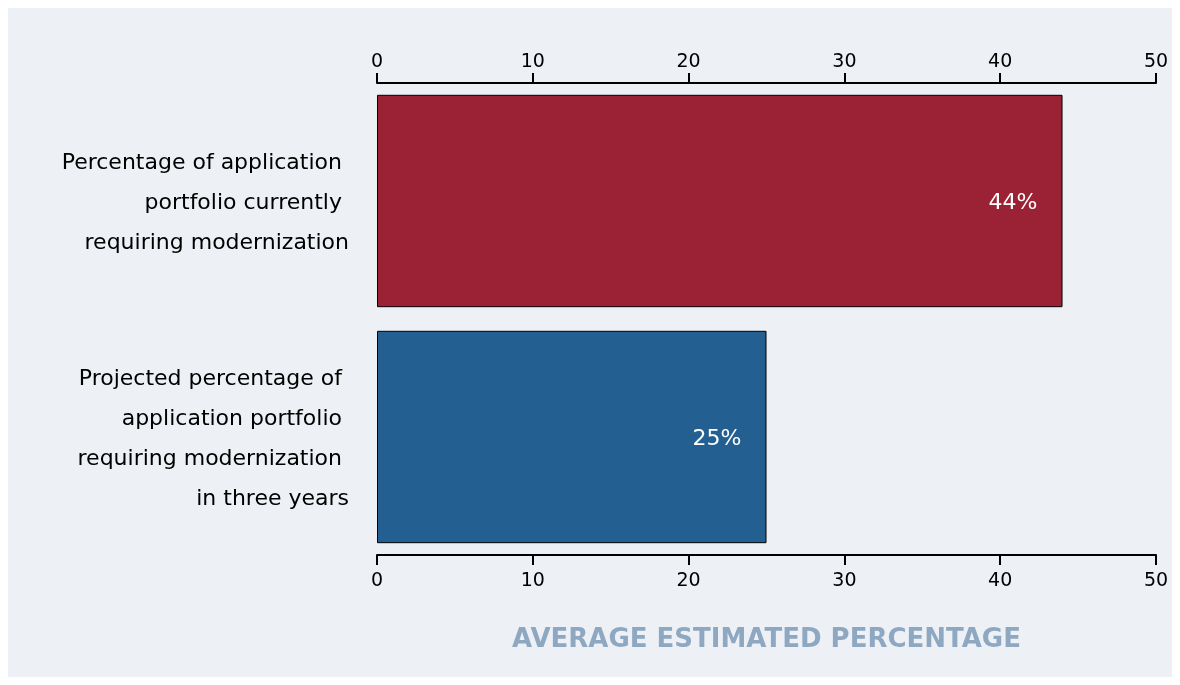 The height and width of the screenshot is (685, 1180). I want to click on y-tick-label: Projected percentage of application portfolio requiring modernization in three years, so click(213, 437).